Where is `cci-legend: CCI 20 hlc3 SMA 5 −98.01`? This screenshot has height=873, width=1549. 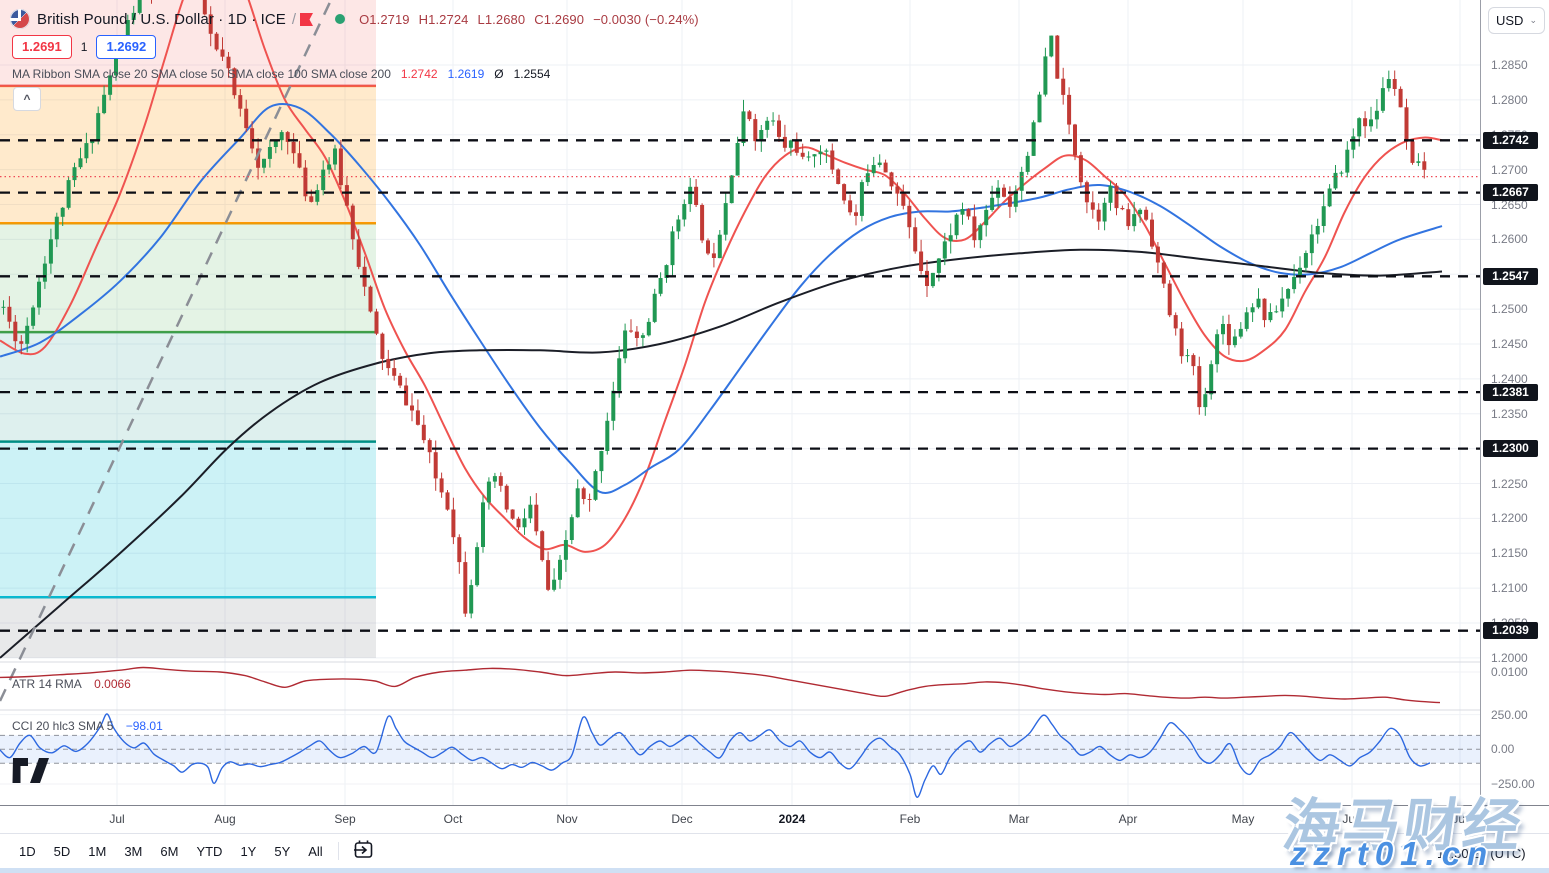
cci-legend: CCI 20 hlc3 SMA 5 −98.01 is located at coordinates (87, 726).